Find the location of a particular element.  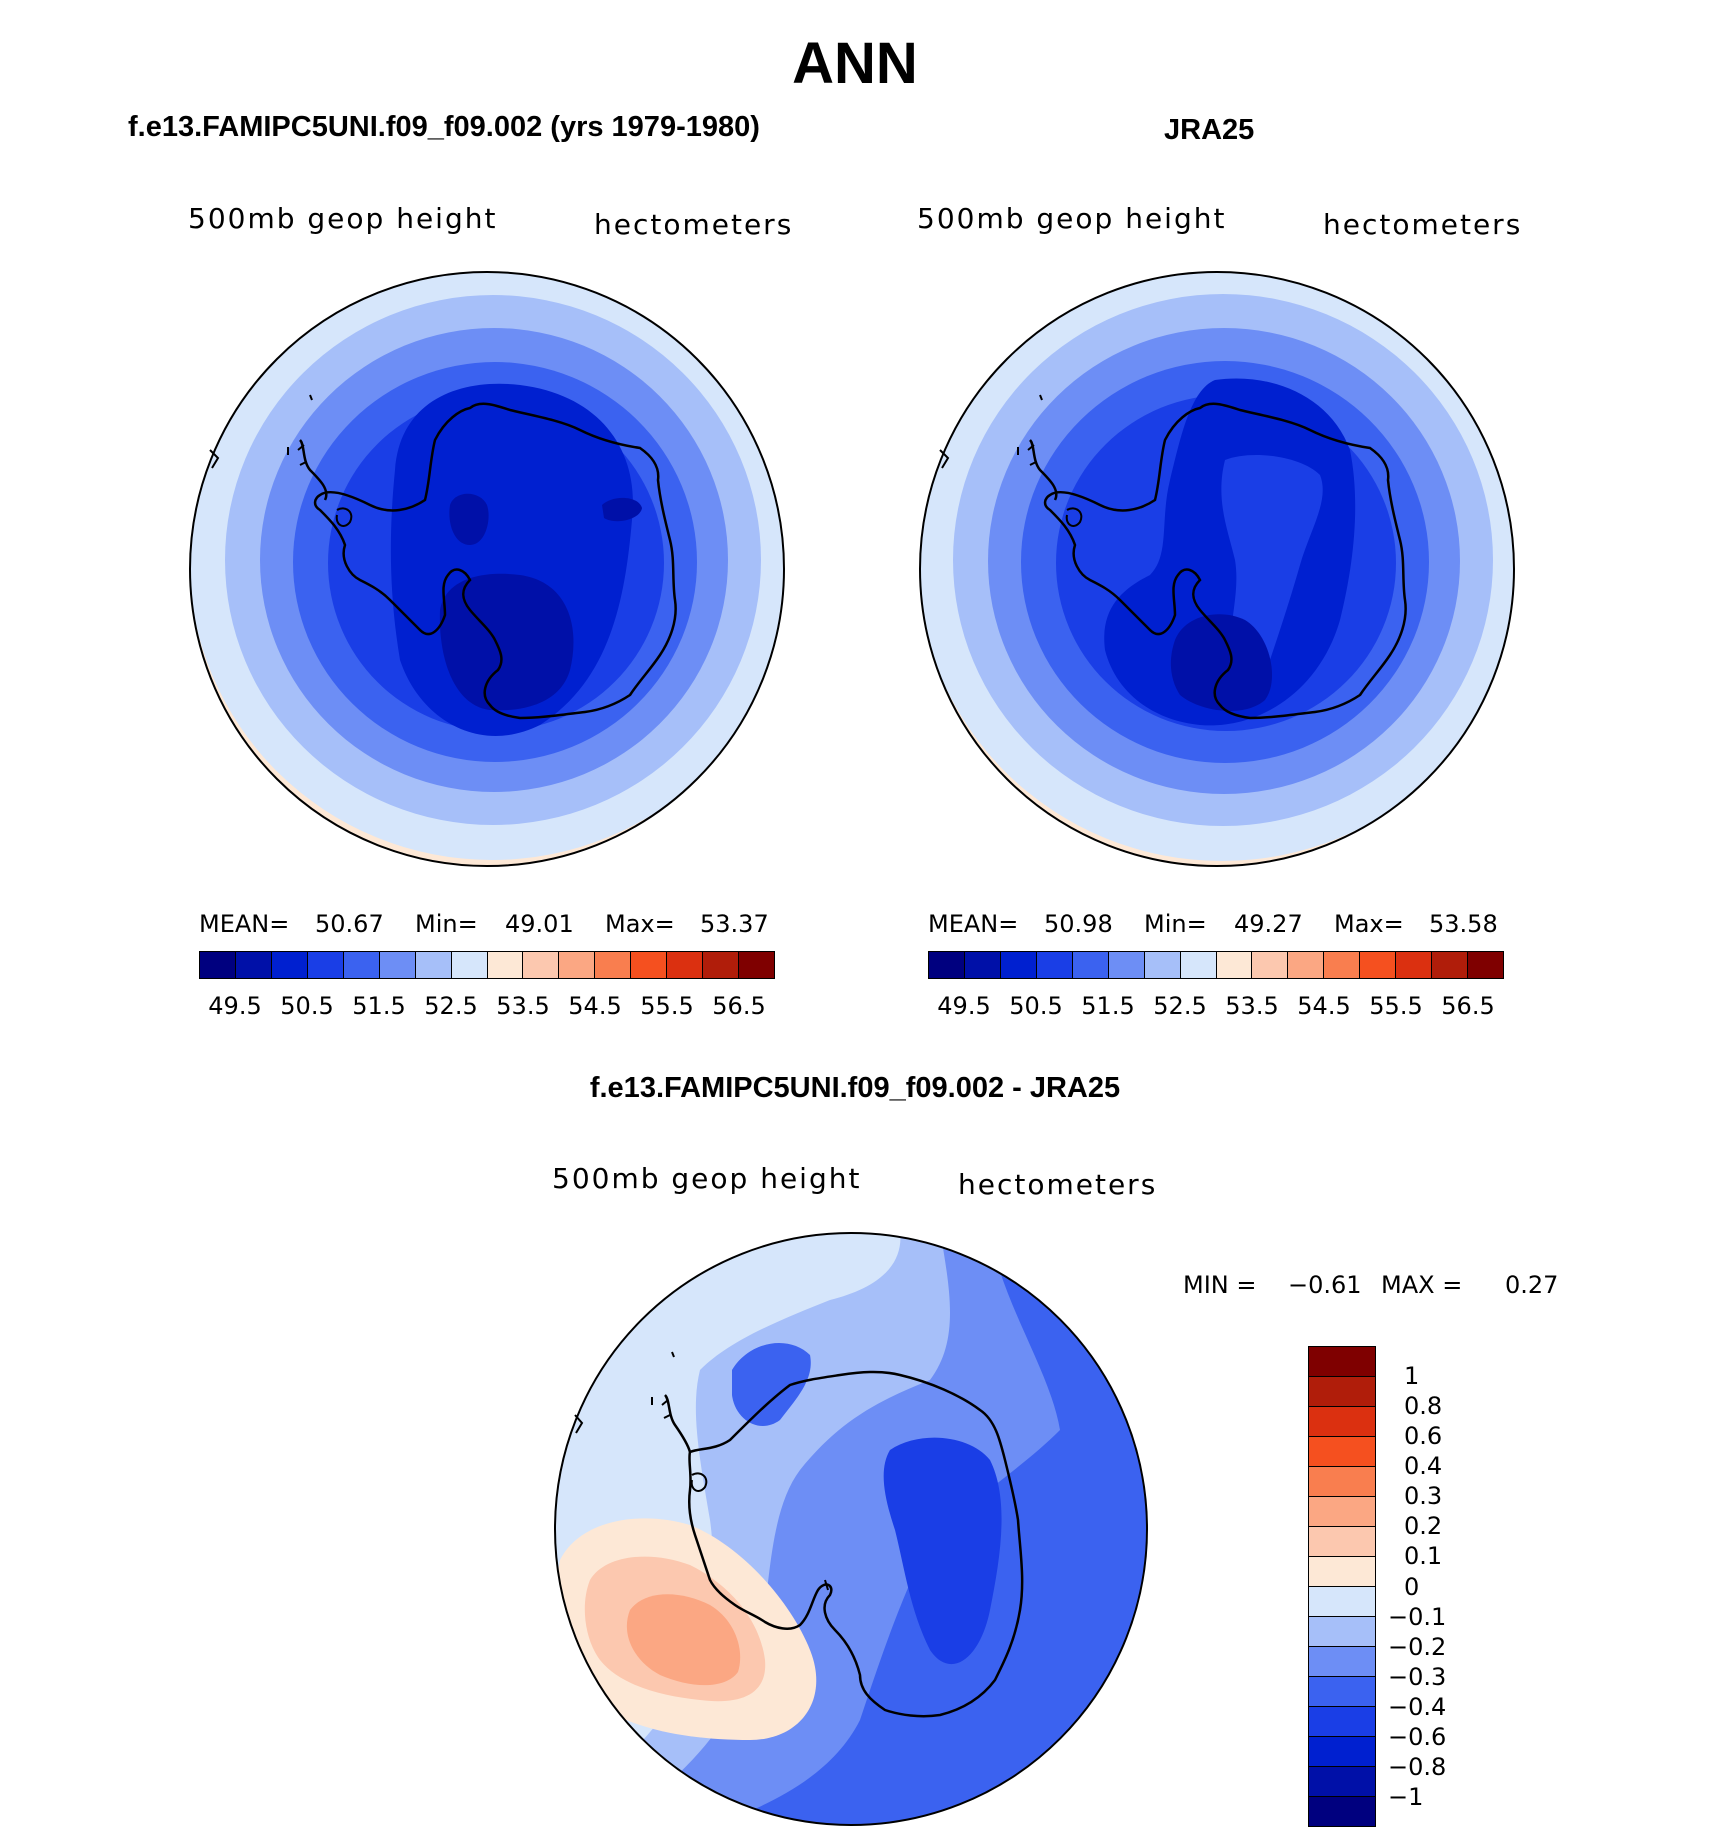

panel1-contours is located at coordinates (487, 569).